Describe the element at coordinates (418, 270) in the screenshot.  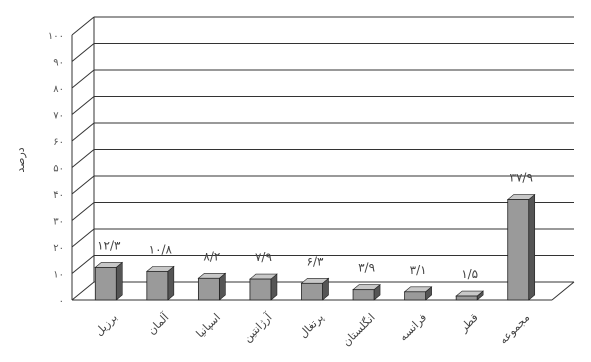
I see `data-label: ۳/۱` at that location.